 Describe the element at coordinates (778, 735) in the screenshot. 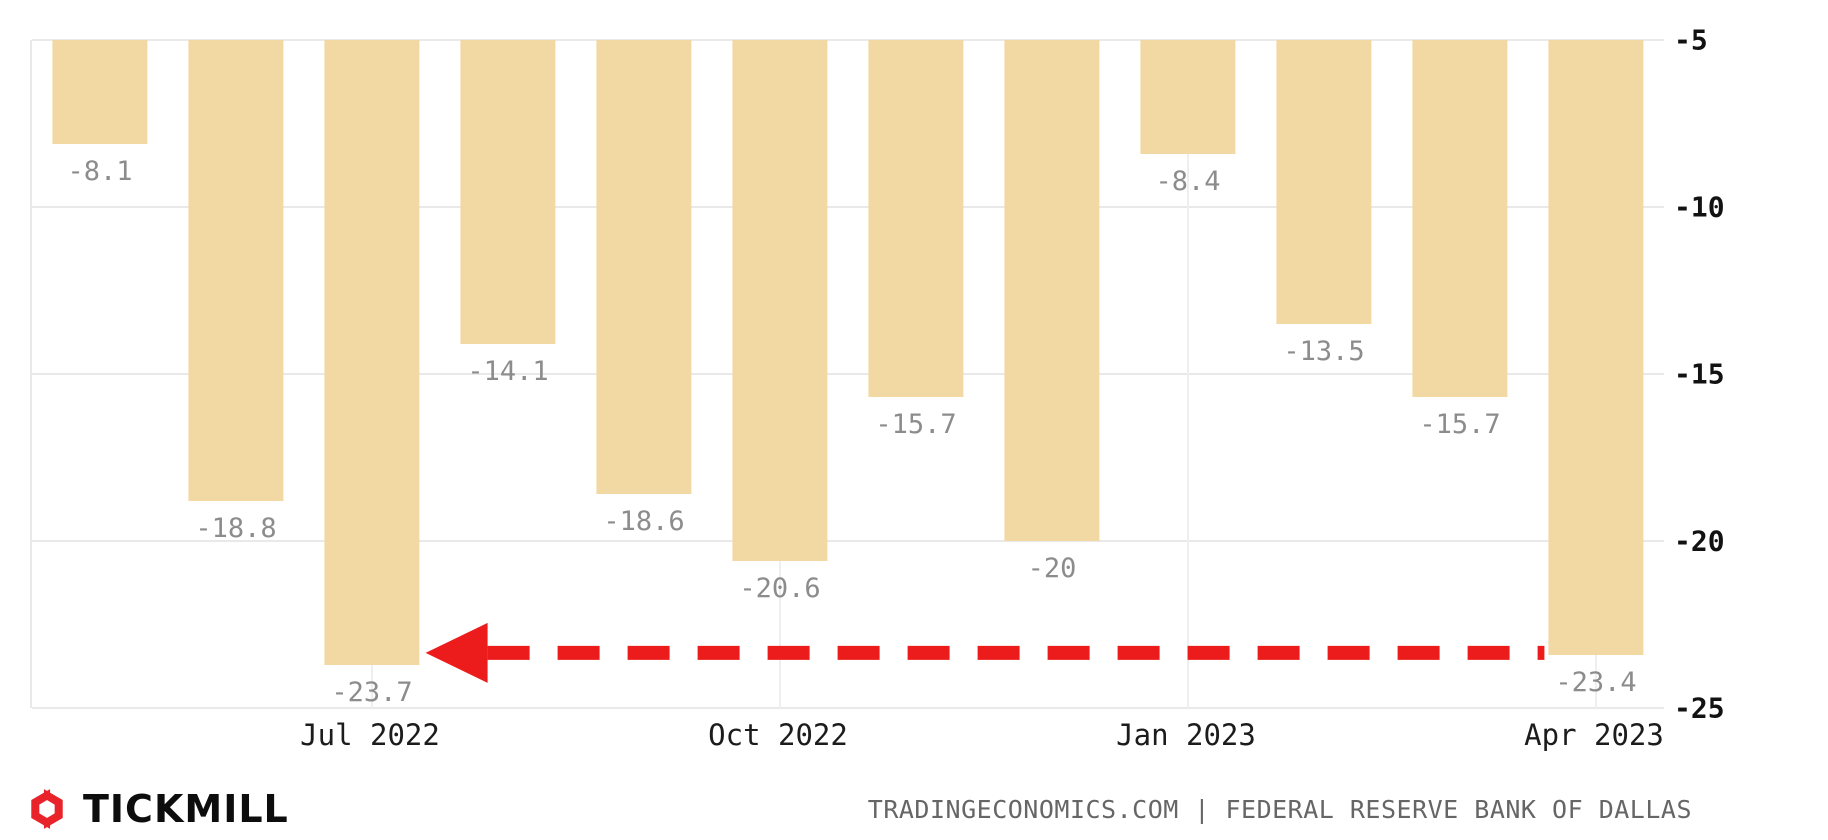

I see `x-axis-tick-label: Oct 2022` at that location.